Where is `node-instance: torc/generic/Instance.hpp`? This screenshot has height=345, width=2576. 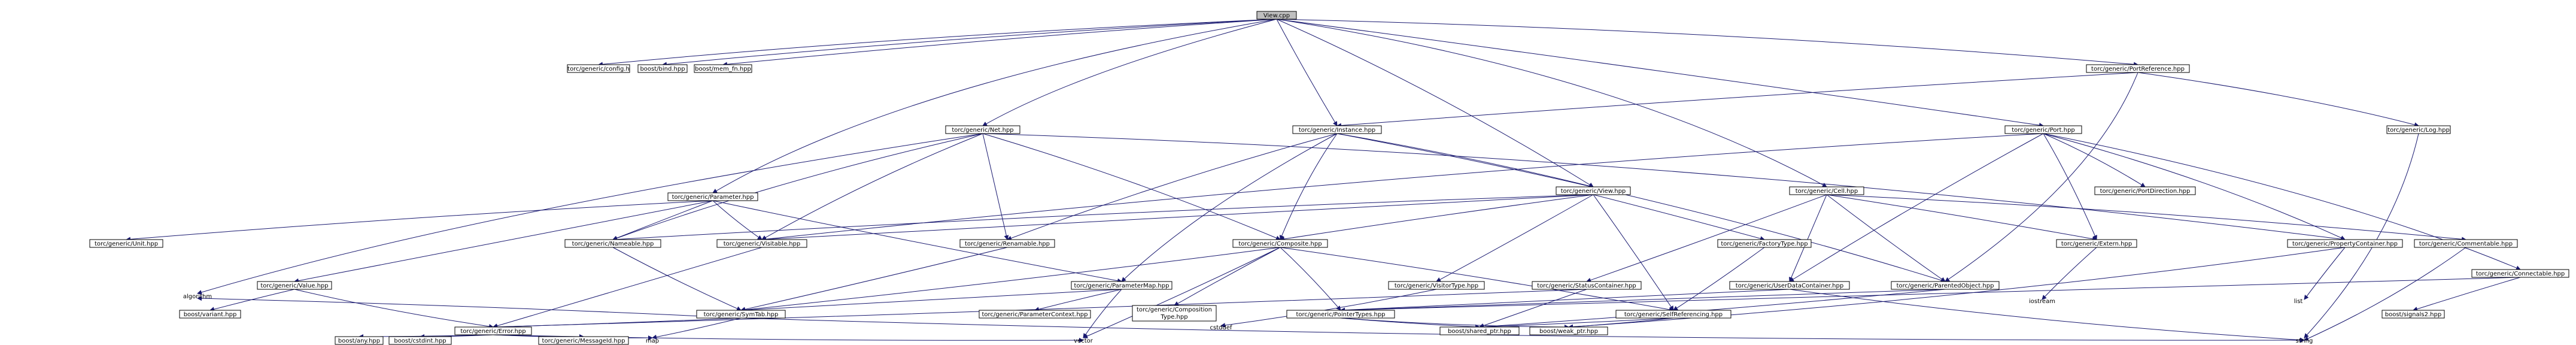 node-instance: torc/generic/Instance.hpp is located at coordinates (1337, 129).